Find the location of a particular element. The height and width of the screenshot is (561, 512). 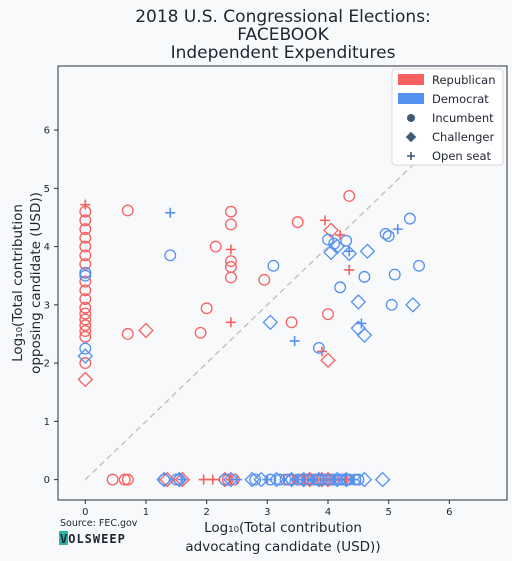

y-axis-ticks: 0 1 2 3 4 5 6 is located at coordinates (51, 306).